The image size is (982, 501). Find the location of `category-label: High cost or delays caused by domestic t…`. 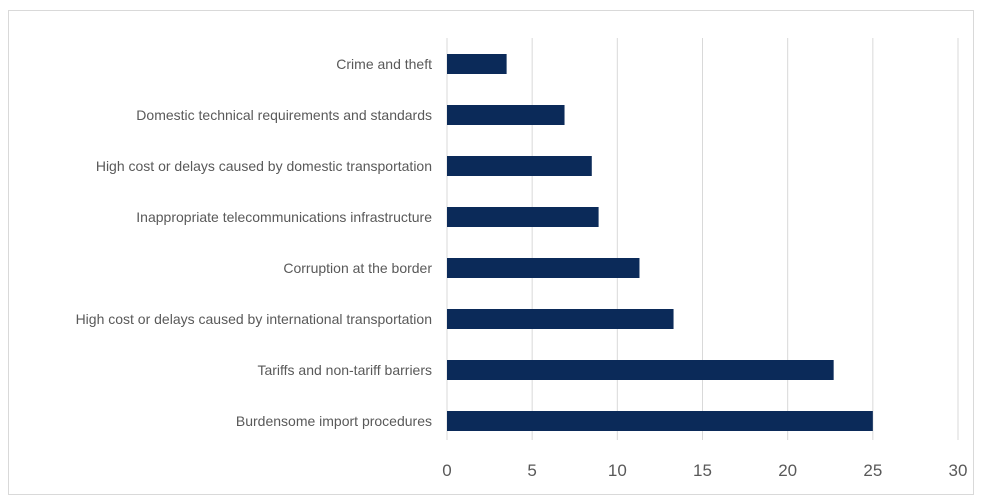

category-label: High cost or delays caused by domestic t… is located at coordinates (264, 166).